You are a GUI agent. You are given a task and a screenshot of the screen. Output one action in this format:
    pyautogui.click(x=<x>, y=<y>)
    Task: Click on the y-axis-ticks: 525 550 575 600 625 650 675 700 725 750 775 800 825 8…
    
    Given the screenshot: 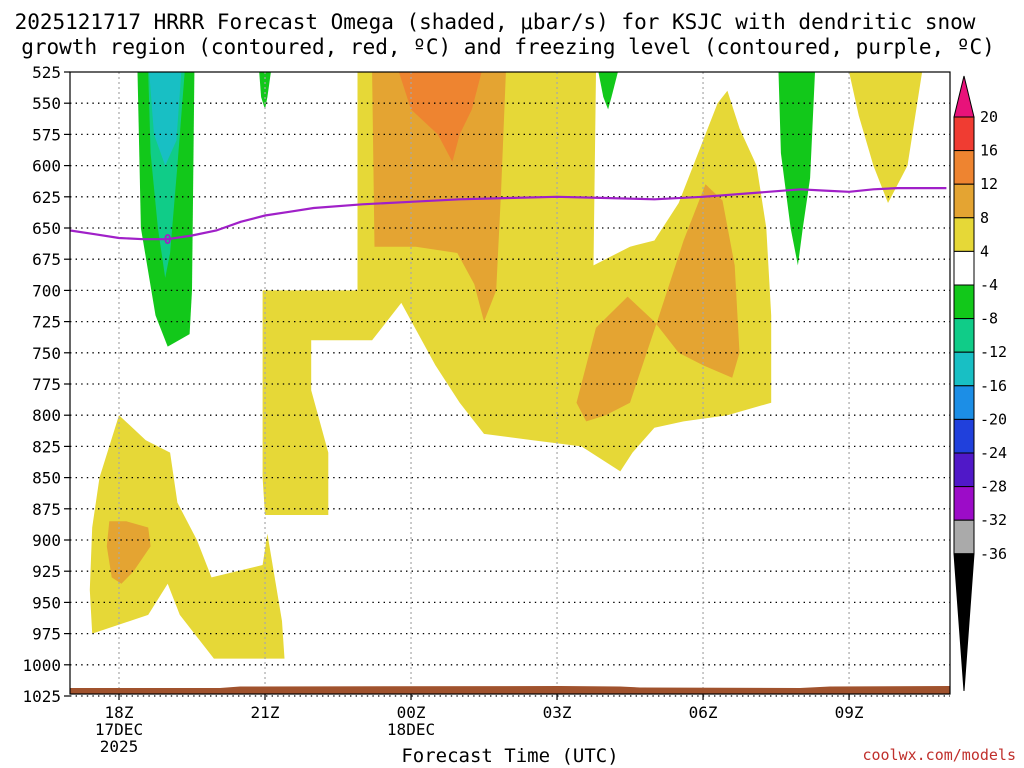 What is the action you would take?
    pyautogui.click(x=46, y=384)
    